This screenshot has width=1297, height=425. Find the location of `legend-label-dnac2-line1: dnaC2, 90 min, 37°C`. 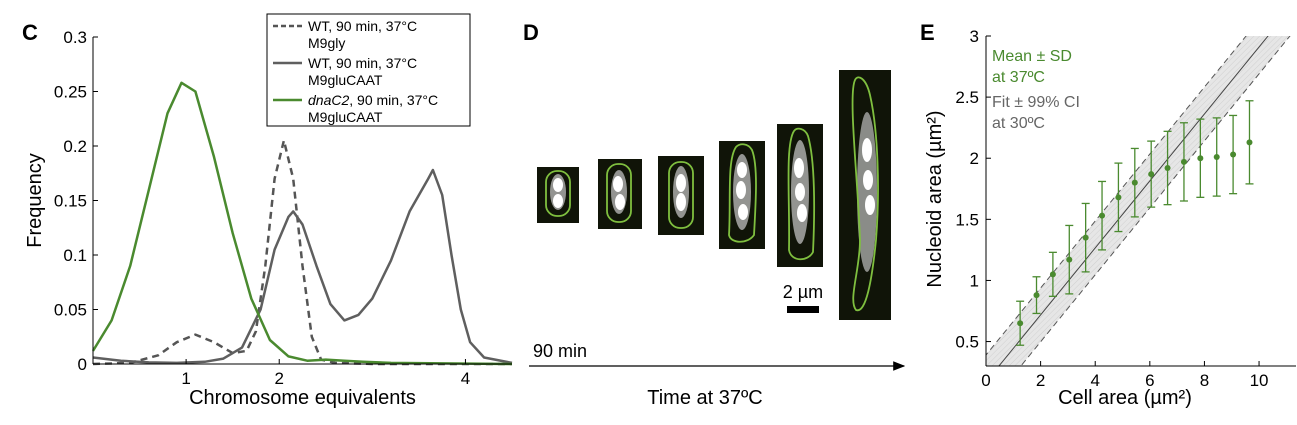

legend-label-dnac2-line1: dnaC2, 90 min, 37°C is located at coordinates (373, 100).